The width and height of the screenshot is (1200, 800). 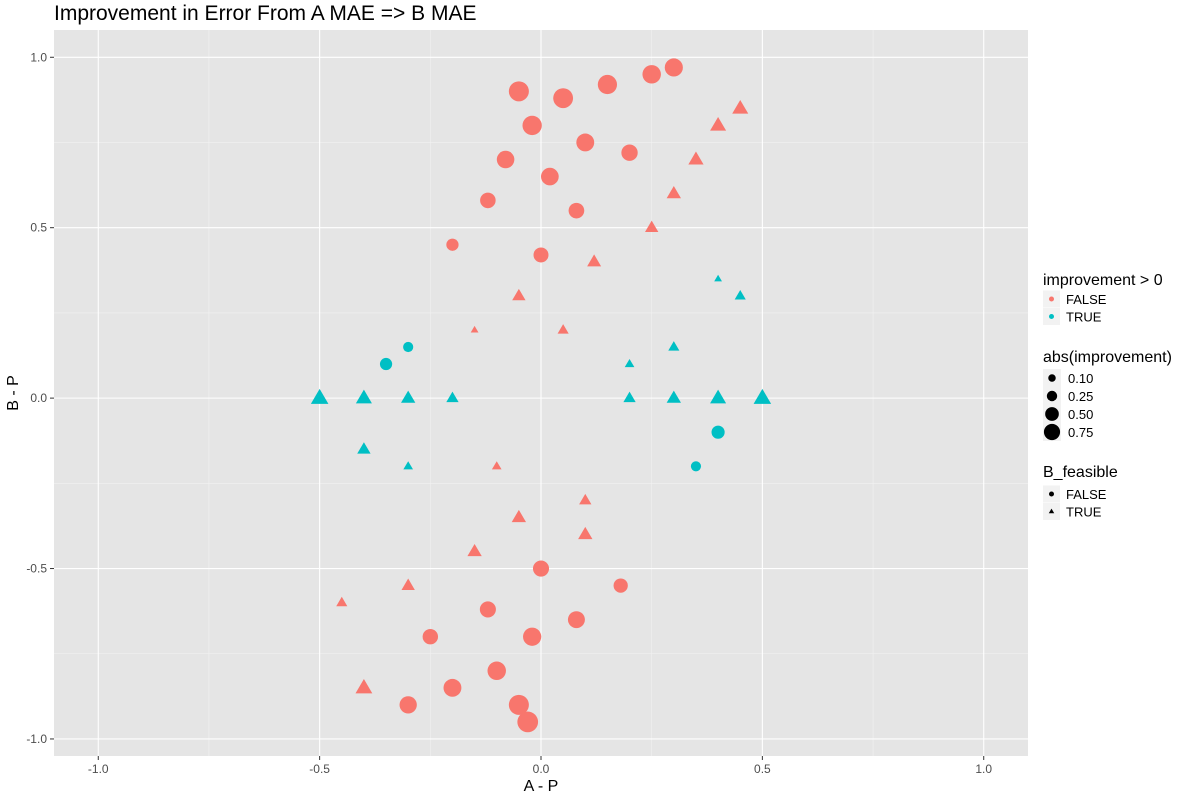 I want to click on legend-size-label: 0.25, so click(x=1080, y=396).